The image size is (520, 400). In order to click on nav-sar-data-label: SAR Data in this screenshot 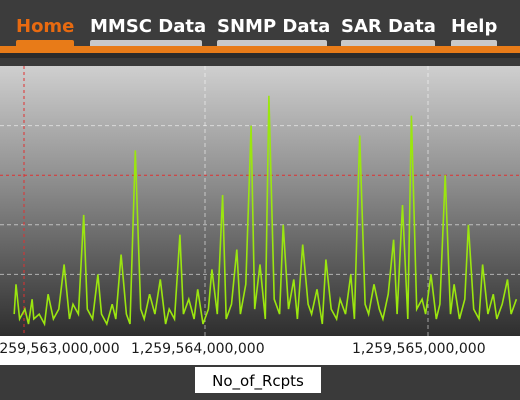, I will do `click(388, 26)`.